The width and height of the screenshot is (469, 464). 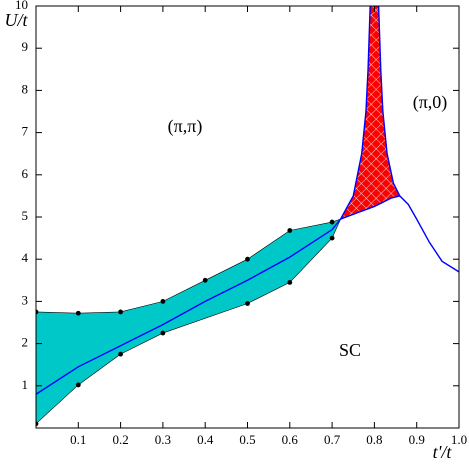 What do you see at coordinates (430, 102) in the screenshot?
I see `region-label: (π,0)` at bounding box center [430, 102].